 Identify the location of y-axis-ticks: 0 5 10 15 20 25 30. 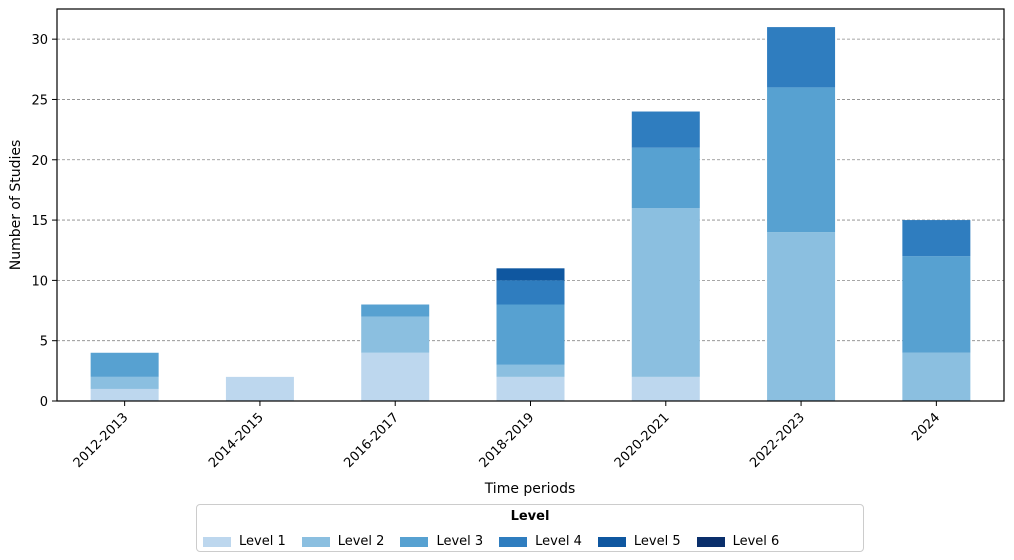
(44, 221).